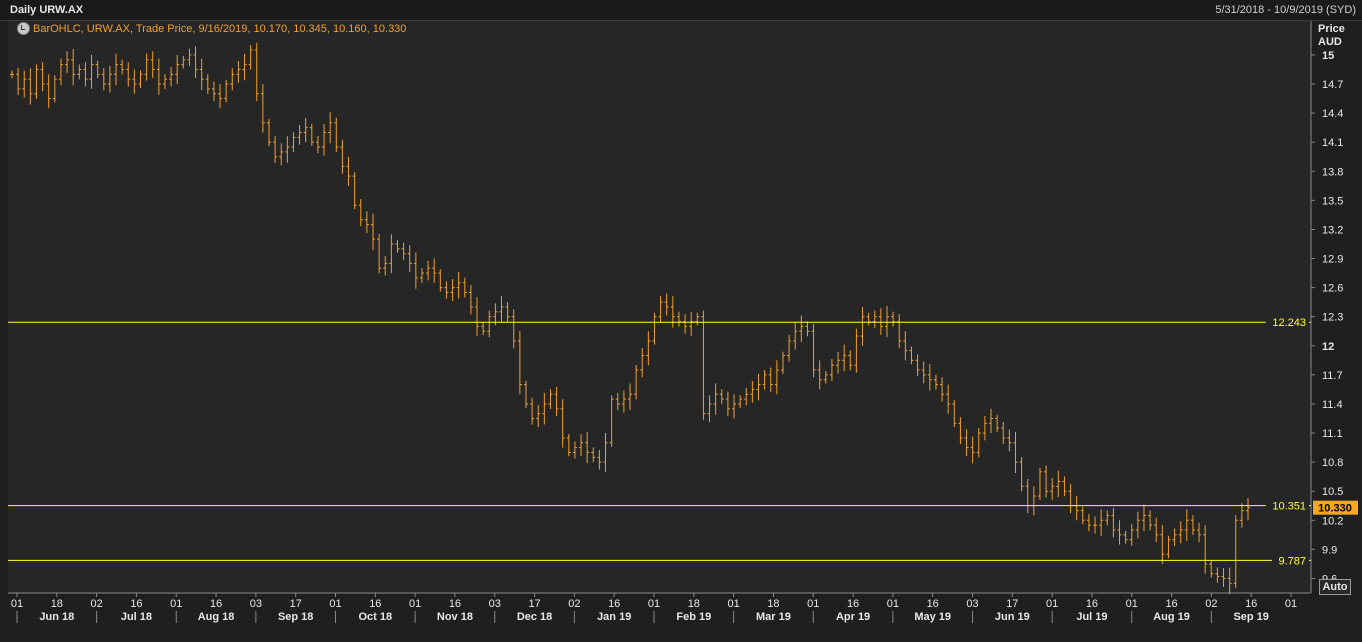 This screenshot has width=1362, height=642. What do you see at coordinates (1328, 56) in the screenshot?
I see `y-tick-label: 15` at bounding box center [1328, 56].